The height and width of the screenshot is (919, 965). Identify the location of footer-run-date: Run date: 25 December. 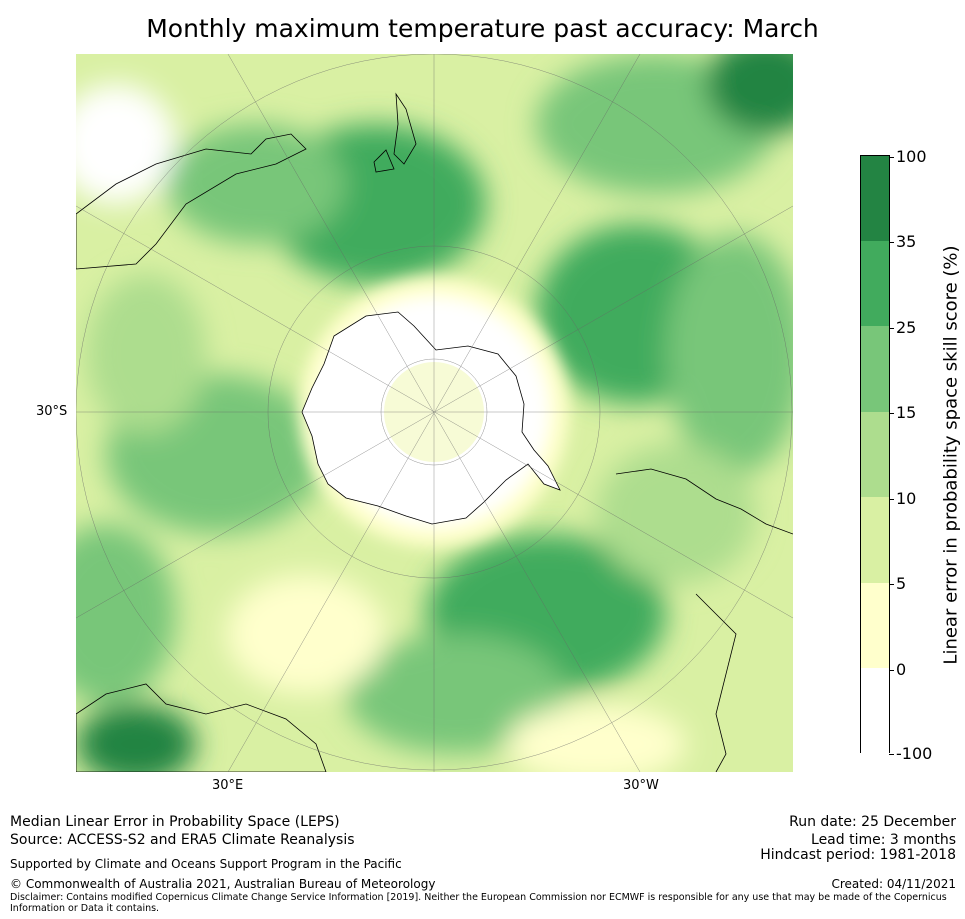
(872, 822).